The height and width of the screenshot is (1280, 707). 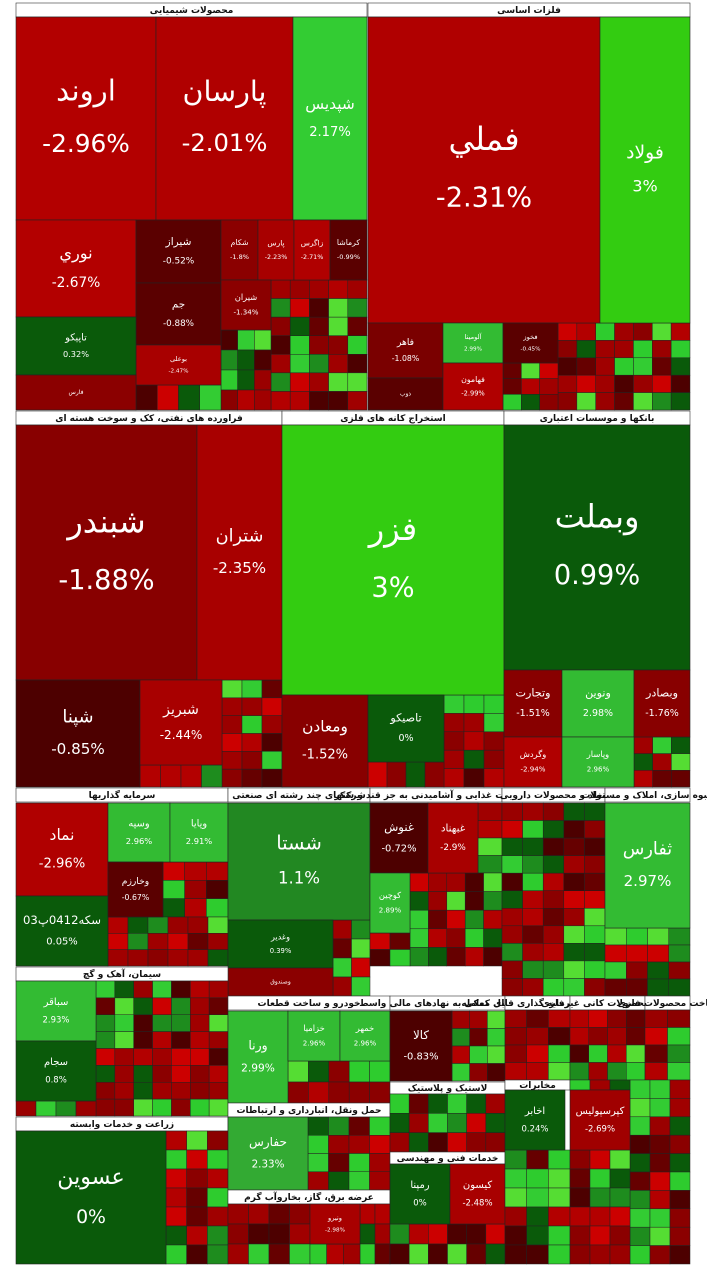 I want to click on stock-change: -2.99%, so click(x=473, y=394).